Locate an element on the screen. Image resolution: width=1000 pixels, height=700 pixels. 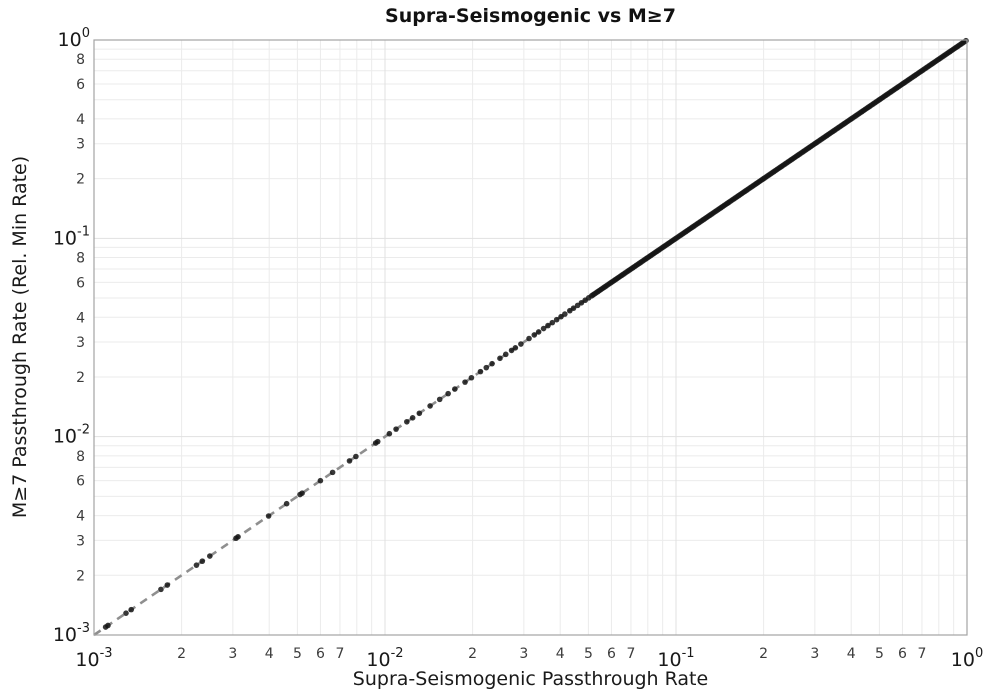
chart-title: Supra-Seismogenic vs M≥7 is located at coordinates (530, 16).